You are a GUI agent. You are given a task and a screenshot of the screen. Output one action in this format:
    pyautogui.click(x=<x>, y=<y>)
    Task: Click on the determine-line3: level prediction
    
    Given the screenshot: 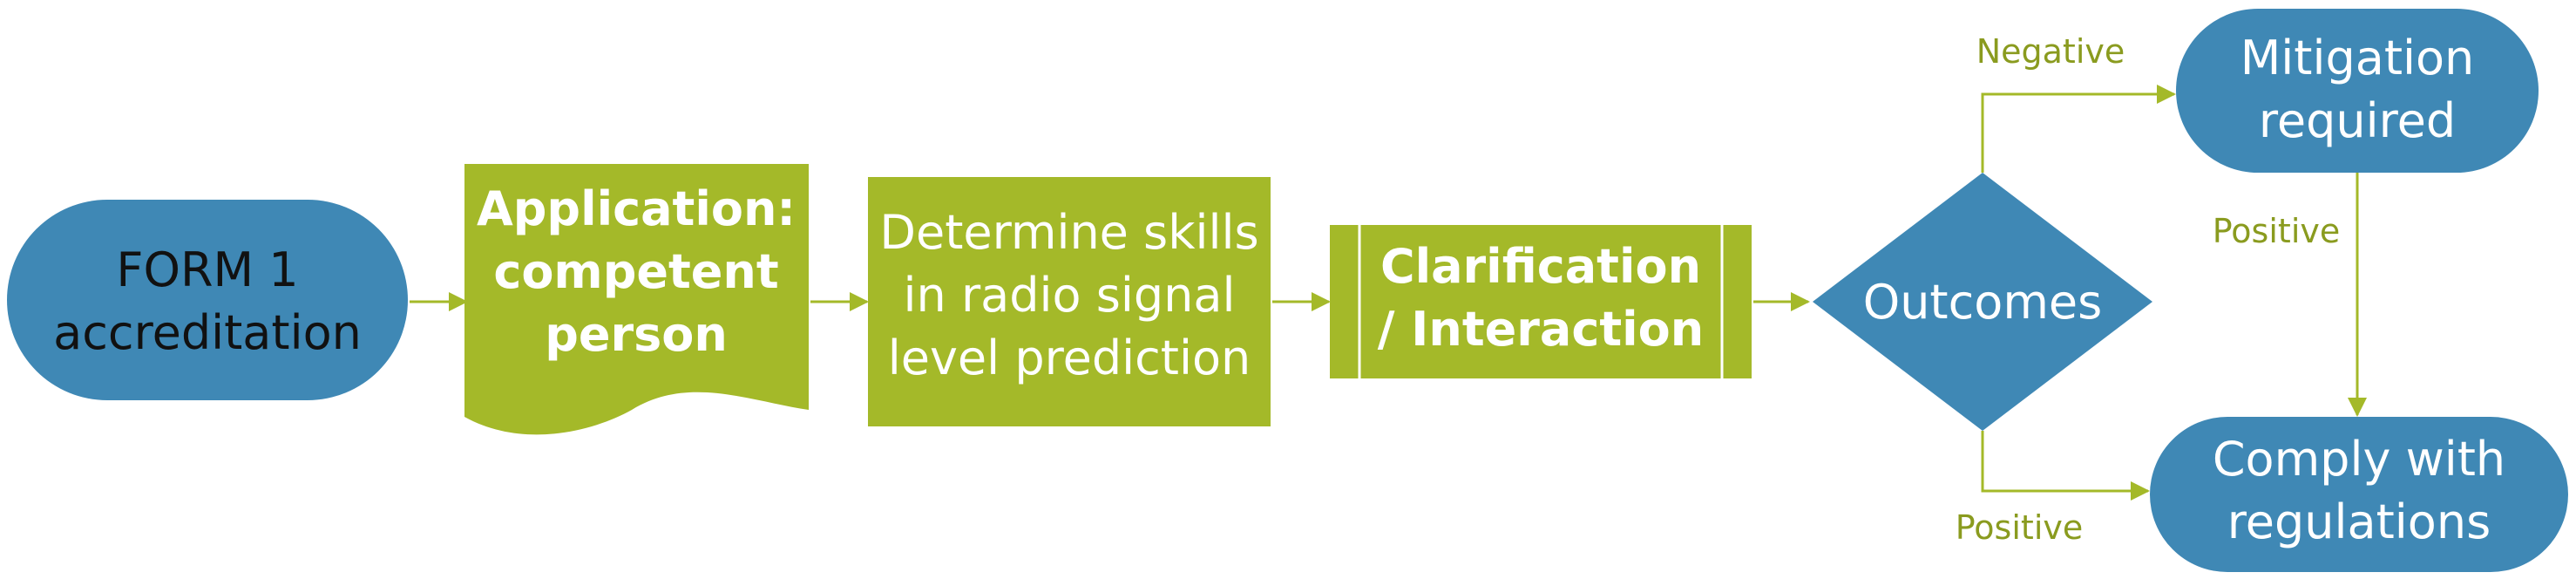 What is the action you would take?
    pyautogui.click(x=1070, y=357)
    